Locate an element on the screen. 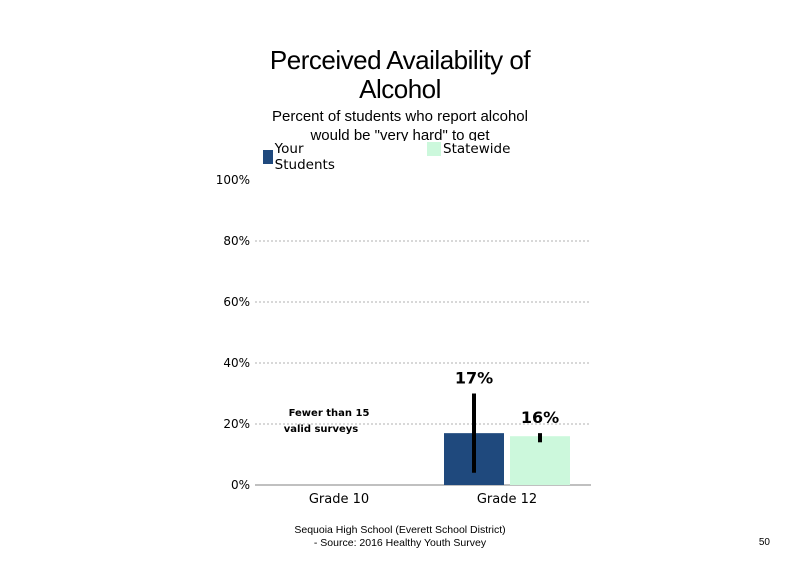 The height and width of the screenshot is (568, 800). legend-label-your-students: Your Students is located at coordinates (304, 157).